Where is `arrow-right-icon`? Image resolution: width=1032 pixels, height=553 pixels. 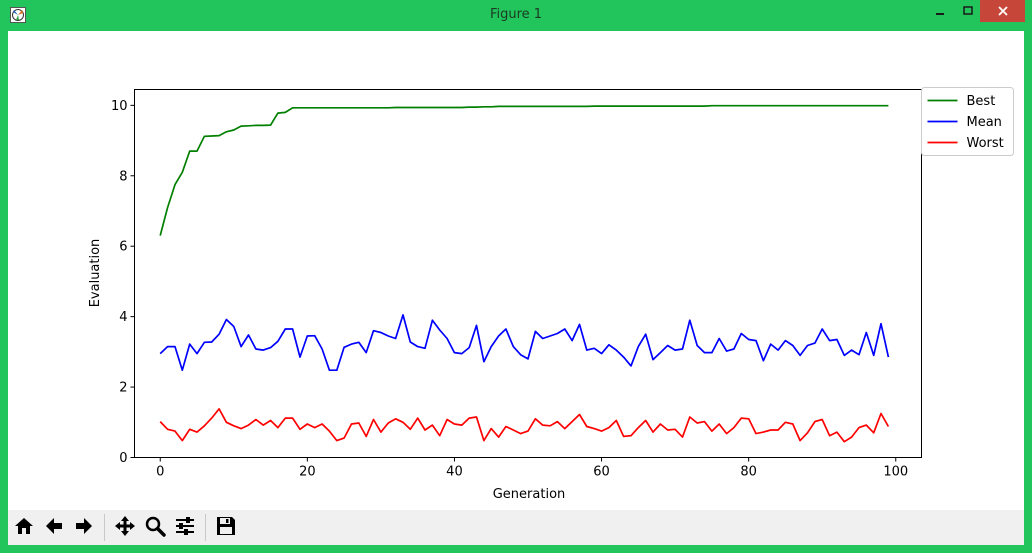
arrow-right-icon is located at coordinates (84, 528).